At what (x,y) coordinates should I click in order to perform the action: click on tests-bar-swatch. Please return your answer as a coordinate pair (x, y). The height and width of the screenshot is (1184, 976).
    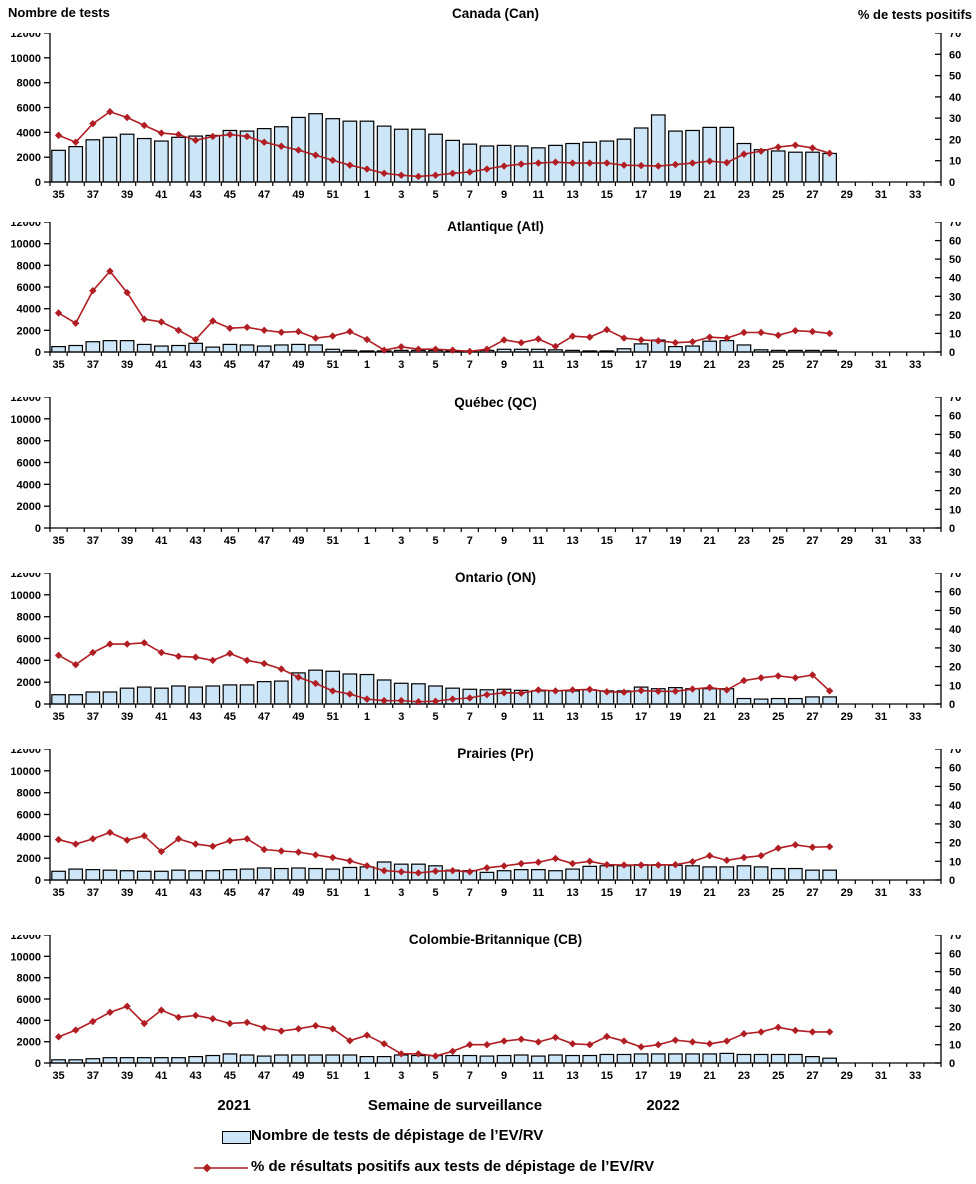
    Looking at the image, I should click on (236, 1137).